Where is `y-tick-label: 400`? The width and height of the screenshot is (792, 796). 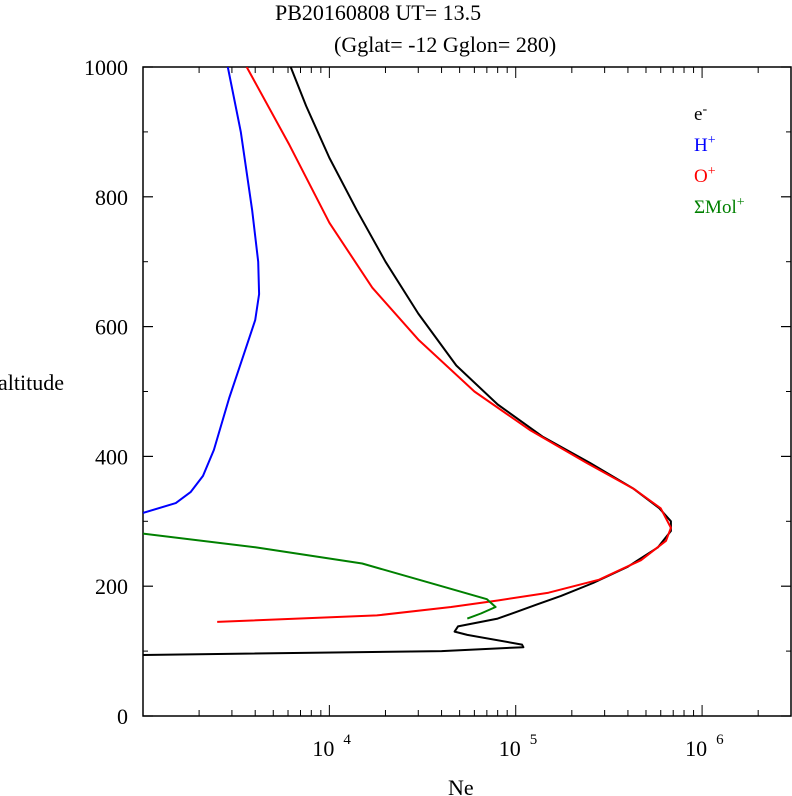 y-tick-label: 400 is located at coordinates (111, 456).